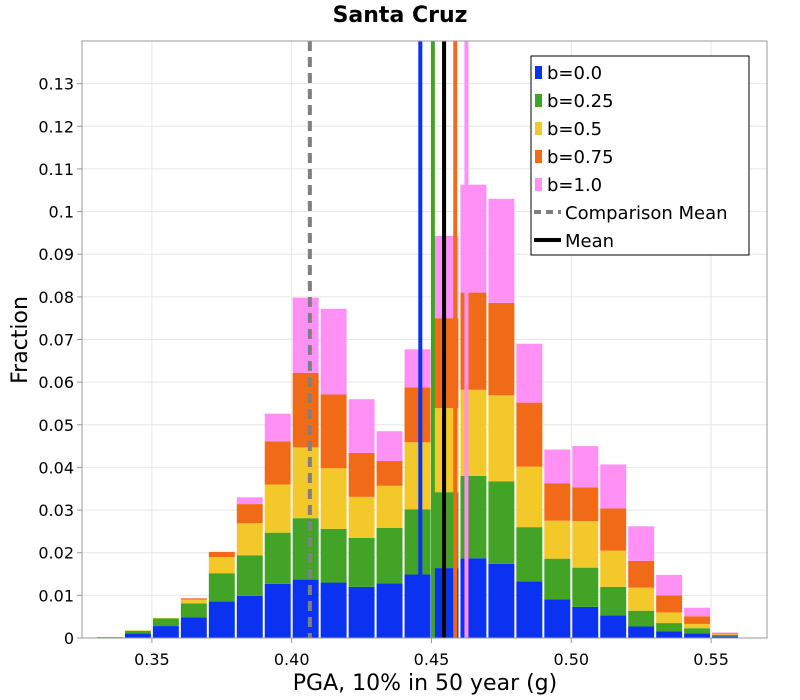 The image size is (800, 700). What do you see at coordinates (61, 212) in the screenshot?
I see `y-tick-label: 0.1` at bounding box center [61, 212].